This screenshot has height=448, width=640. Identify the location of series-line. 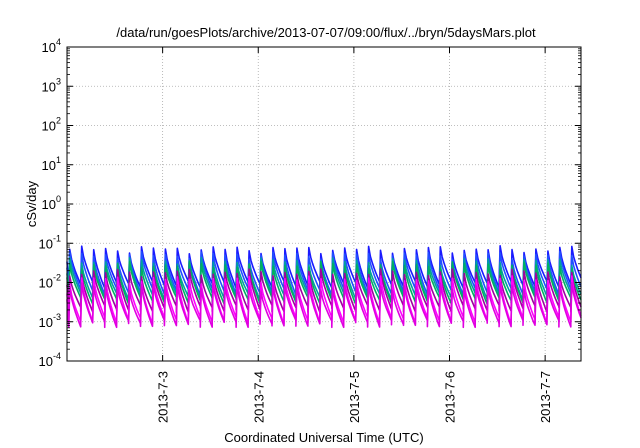
(324, 305).